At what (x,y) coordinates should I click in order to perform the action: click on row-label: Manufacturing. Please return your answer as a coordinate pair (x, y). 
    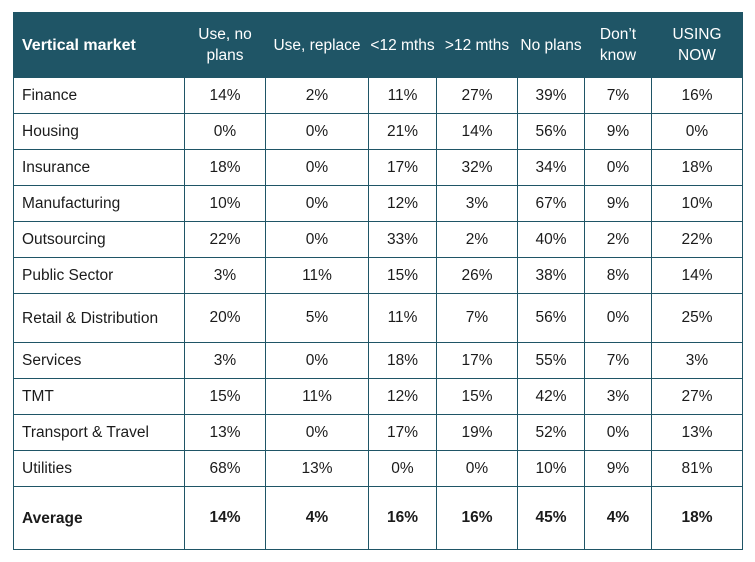
    Looking at the image, I should click on (99, 203).